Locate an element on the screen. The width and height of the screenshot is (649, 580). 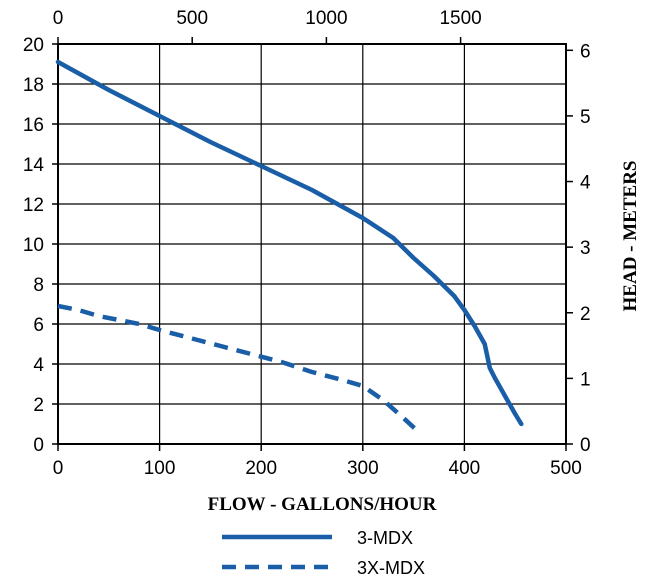
top-tick-label: 0 is located at coordinates (58, 18).